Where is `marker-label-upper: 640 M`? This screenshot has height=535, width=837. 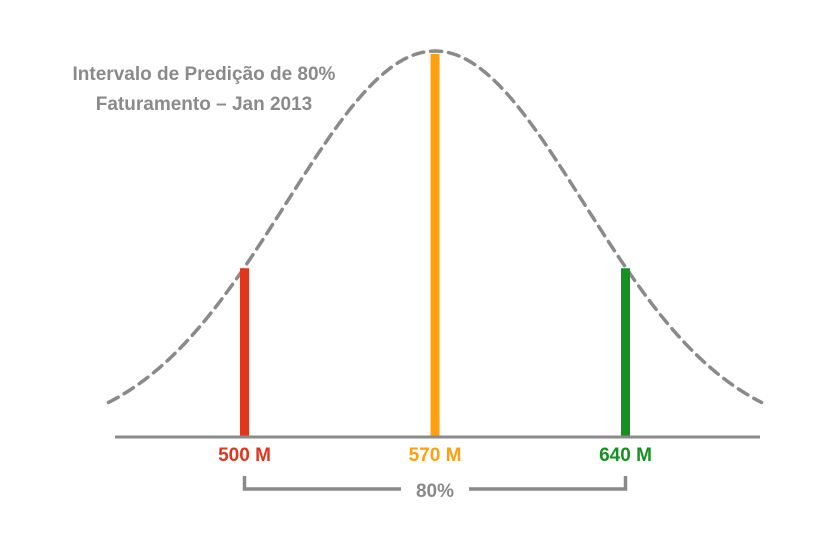
marker-label-upper: 640 M is located at coordinates (625, 455).